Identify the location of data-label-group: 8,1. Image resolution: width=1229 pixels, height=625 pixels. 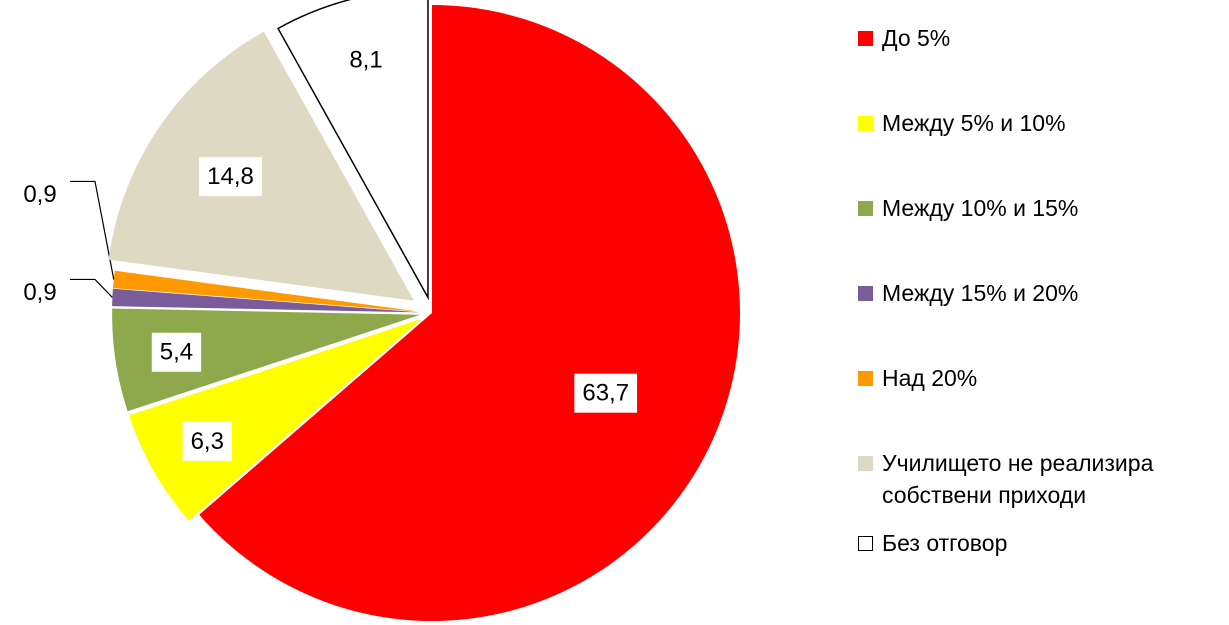
(366, 60).